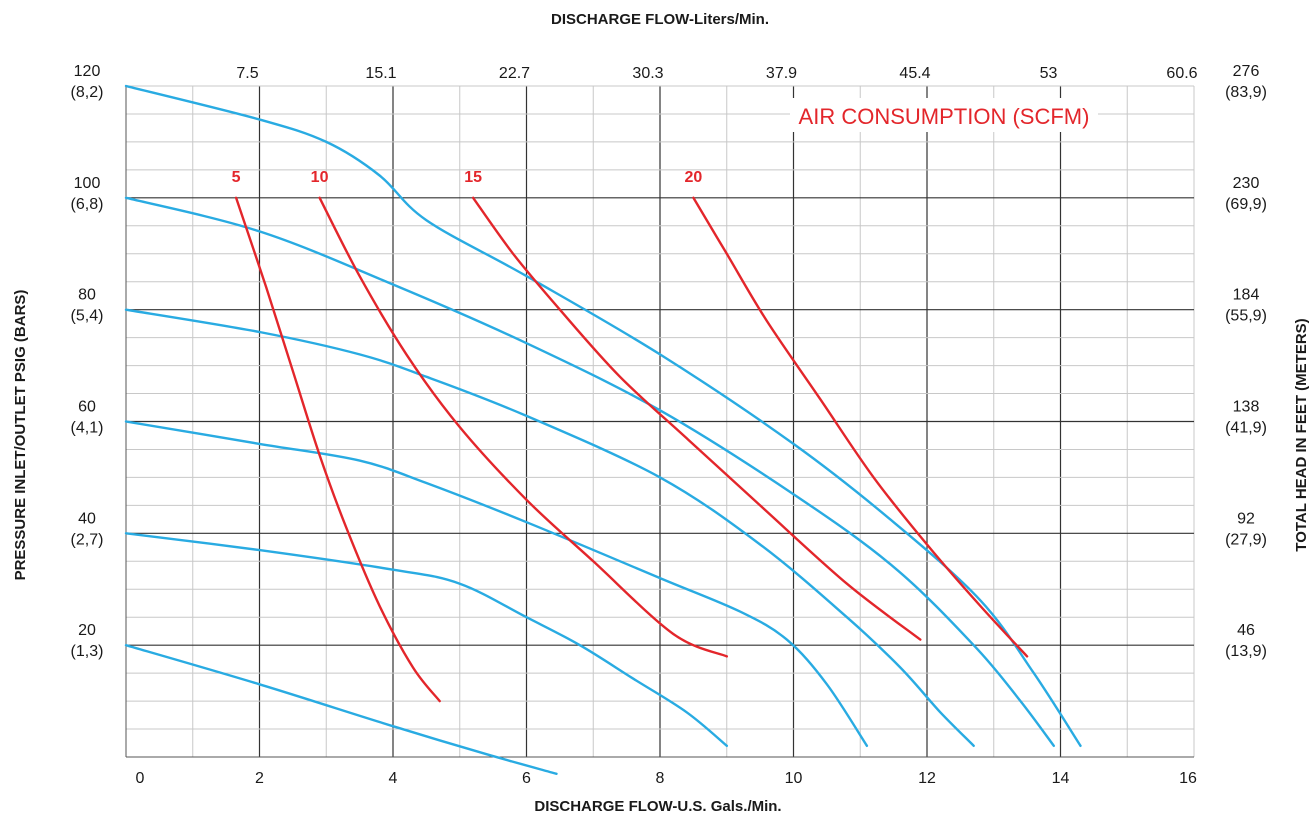 The height and width of the screenshot is (816, 1316). I want to click on y-left-tick-psig: 60, so click(87, 407).